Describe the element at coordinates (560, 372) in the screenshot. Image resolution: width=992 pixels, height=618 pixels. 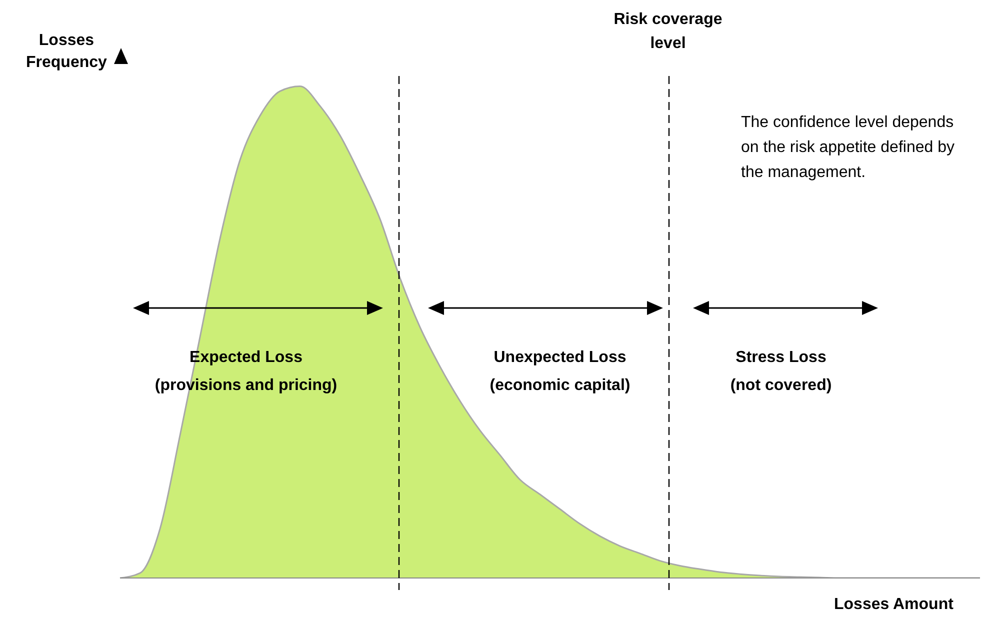
I see `annotation: Unexpected Loss (economic capital)` at that location.